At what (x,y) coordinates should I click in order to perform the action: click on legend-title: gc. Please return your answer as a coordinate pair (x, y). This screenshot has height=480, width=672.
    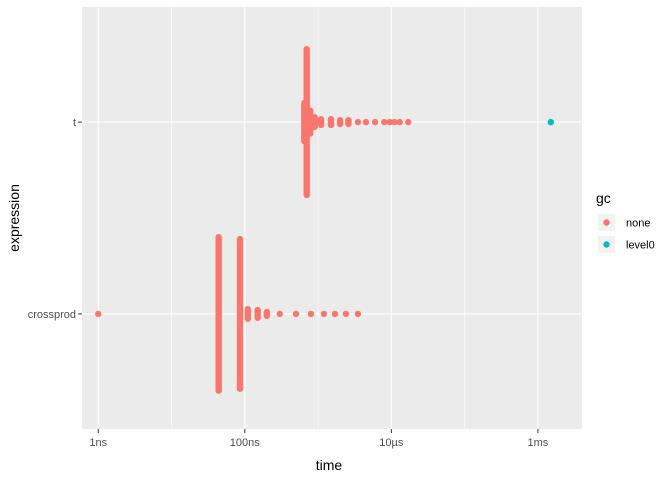
    Looking at the image, I should click on (603, 198).